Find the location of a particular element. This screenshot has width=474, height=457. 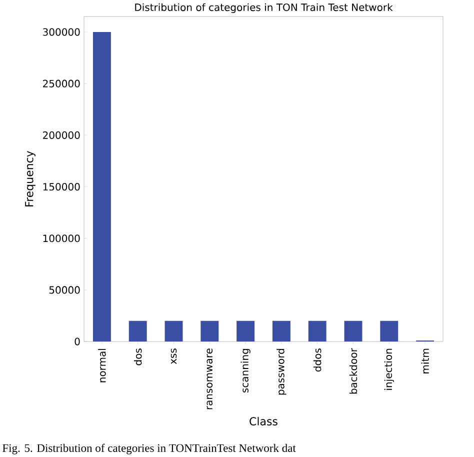

x-tick-label: xss is located at coordinates (173, 356).